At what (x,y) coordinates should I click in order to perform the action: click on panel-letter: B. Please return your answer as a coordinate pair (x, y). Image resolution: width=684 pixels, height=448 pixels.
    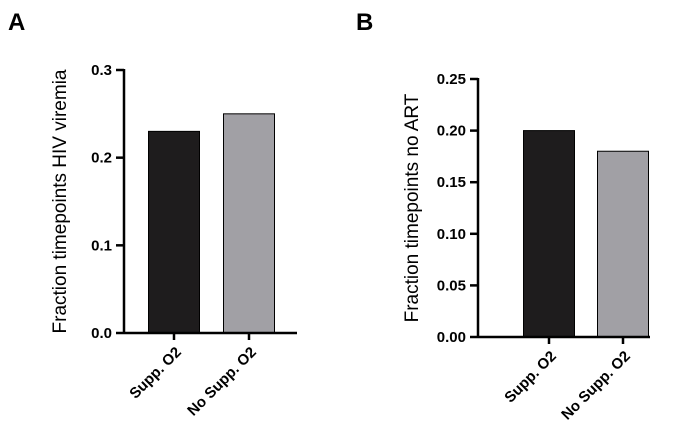
    Looking at the image, I should click on (364, 22).